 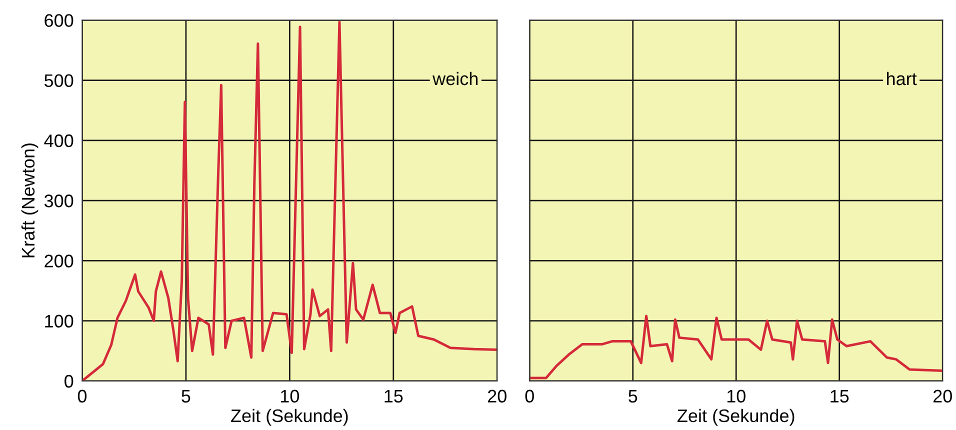 What do you see at coordinates (902, 79) in the screenshot?
I see `text: hart` at bounding box center [902, 79].